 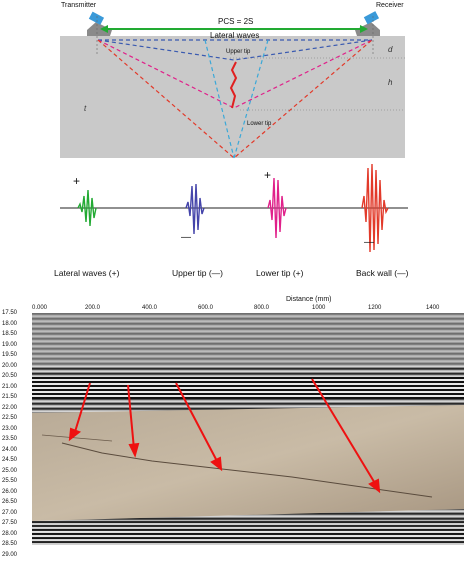 I want to click on lower-tip-path, so click(x=235, y=74).